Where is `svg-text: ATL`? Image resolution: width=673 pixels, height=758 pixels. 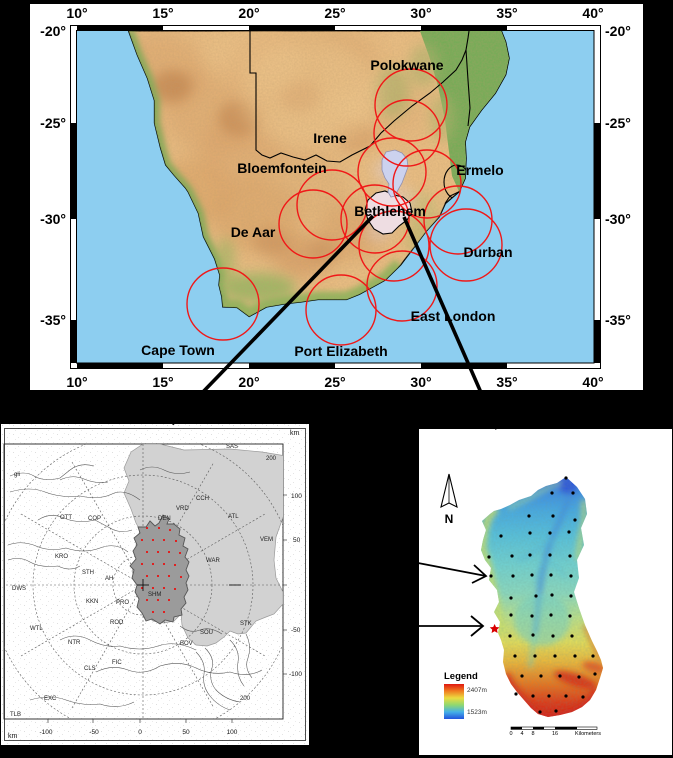
svg-text: ATL is located at coordinates (233, 517).